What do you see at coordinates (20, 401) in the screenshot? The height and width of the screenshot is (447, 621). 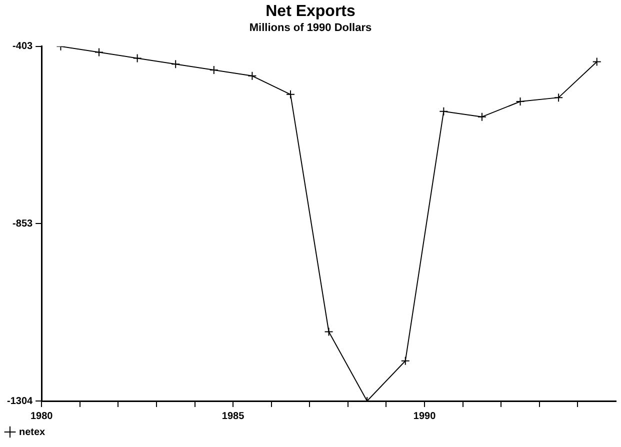 I see `y-tick-label: -1304` at bounding box center [20, 401].